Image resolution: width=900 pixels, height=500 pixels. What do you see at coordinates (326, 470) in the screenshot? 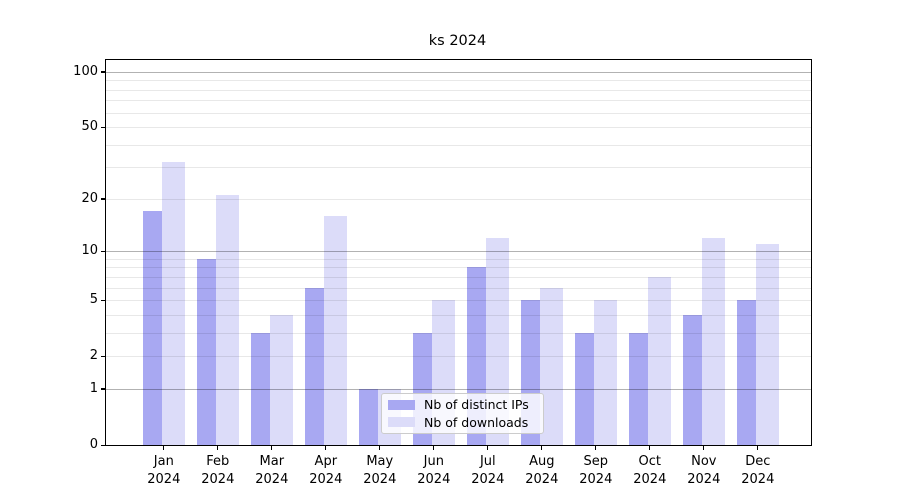
I see `x-tick-label-apr: Apr 2024` at bounding box center [326, 470].